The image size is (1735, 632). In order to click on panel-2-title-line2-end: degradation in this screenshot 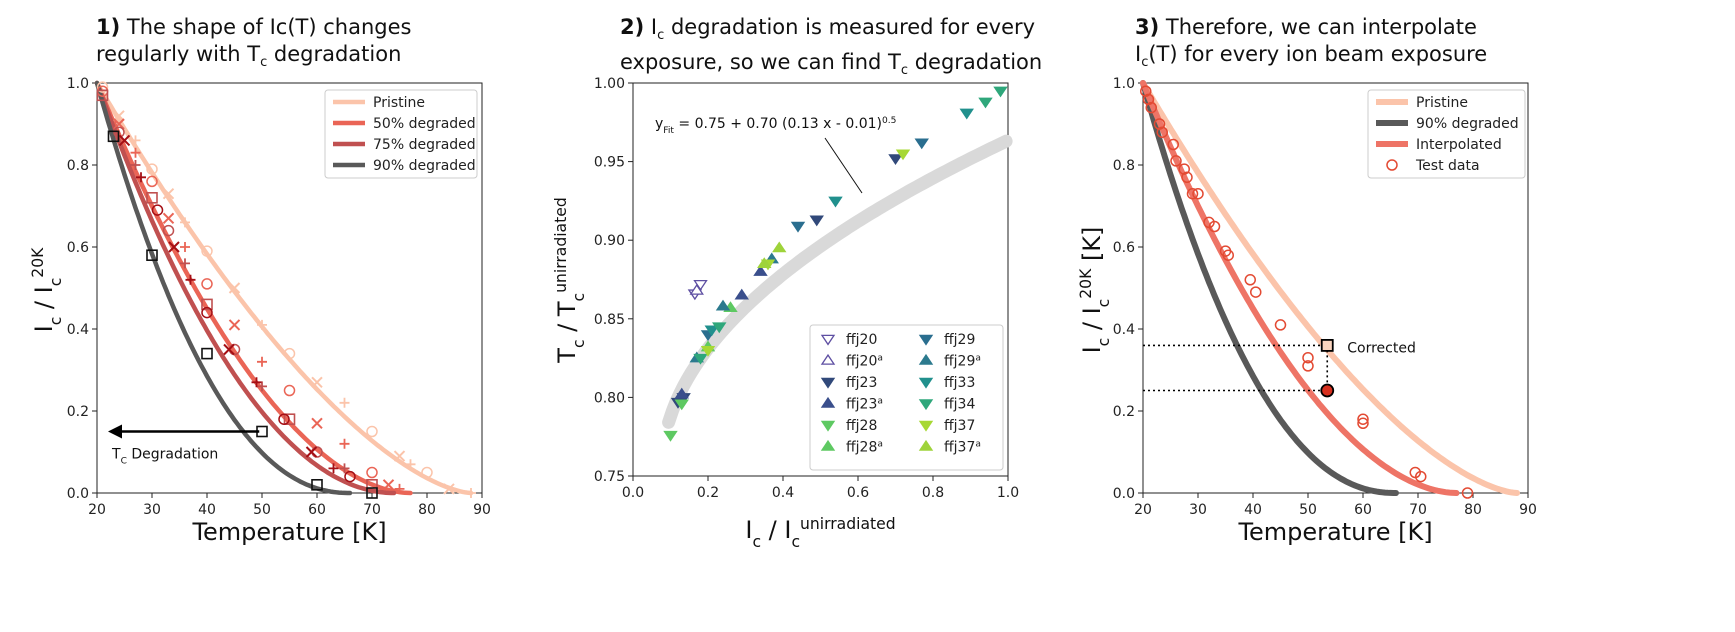, I will do `click(975, 62)`.